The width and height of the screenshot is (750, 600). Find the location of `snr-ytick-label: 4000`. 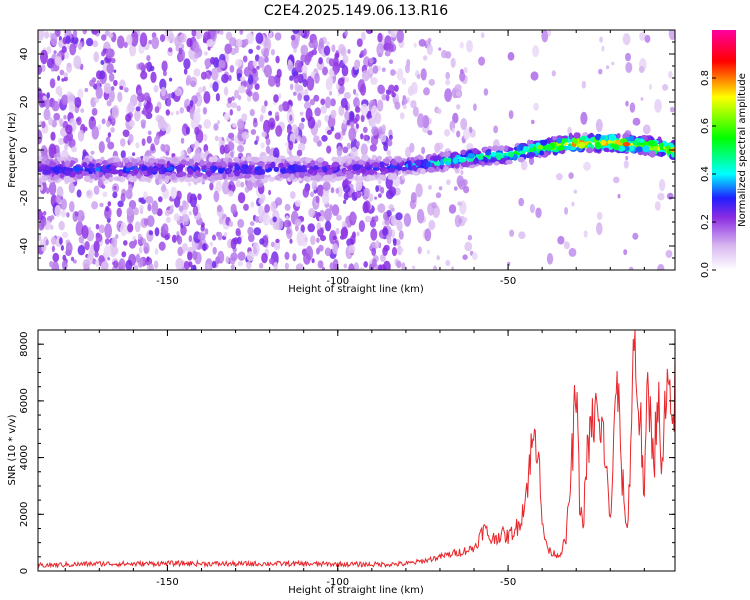

snr-ytick-label: 4000 is located at coordinates (24, 457).